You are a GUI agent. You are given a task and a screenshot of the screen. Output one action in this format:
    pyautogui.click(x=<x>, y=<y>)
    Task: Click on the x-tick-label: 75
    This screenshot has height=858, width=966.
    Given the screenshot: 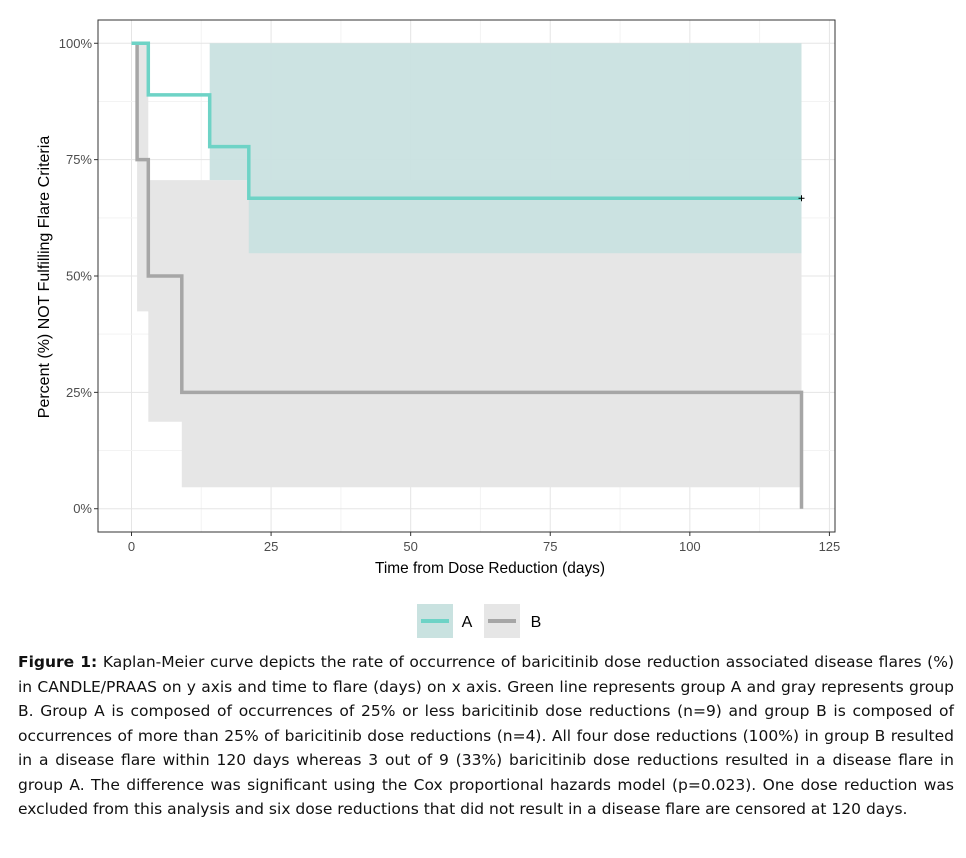 What is the action you would take?
    pyautogui.click(x=550, y=546)
    